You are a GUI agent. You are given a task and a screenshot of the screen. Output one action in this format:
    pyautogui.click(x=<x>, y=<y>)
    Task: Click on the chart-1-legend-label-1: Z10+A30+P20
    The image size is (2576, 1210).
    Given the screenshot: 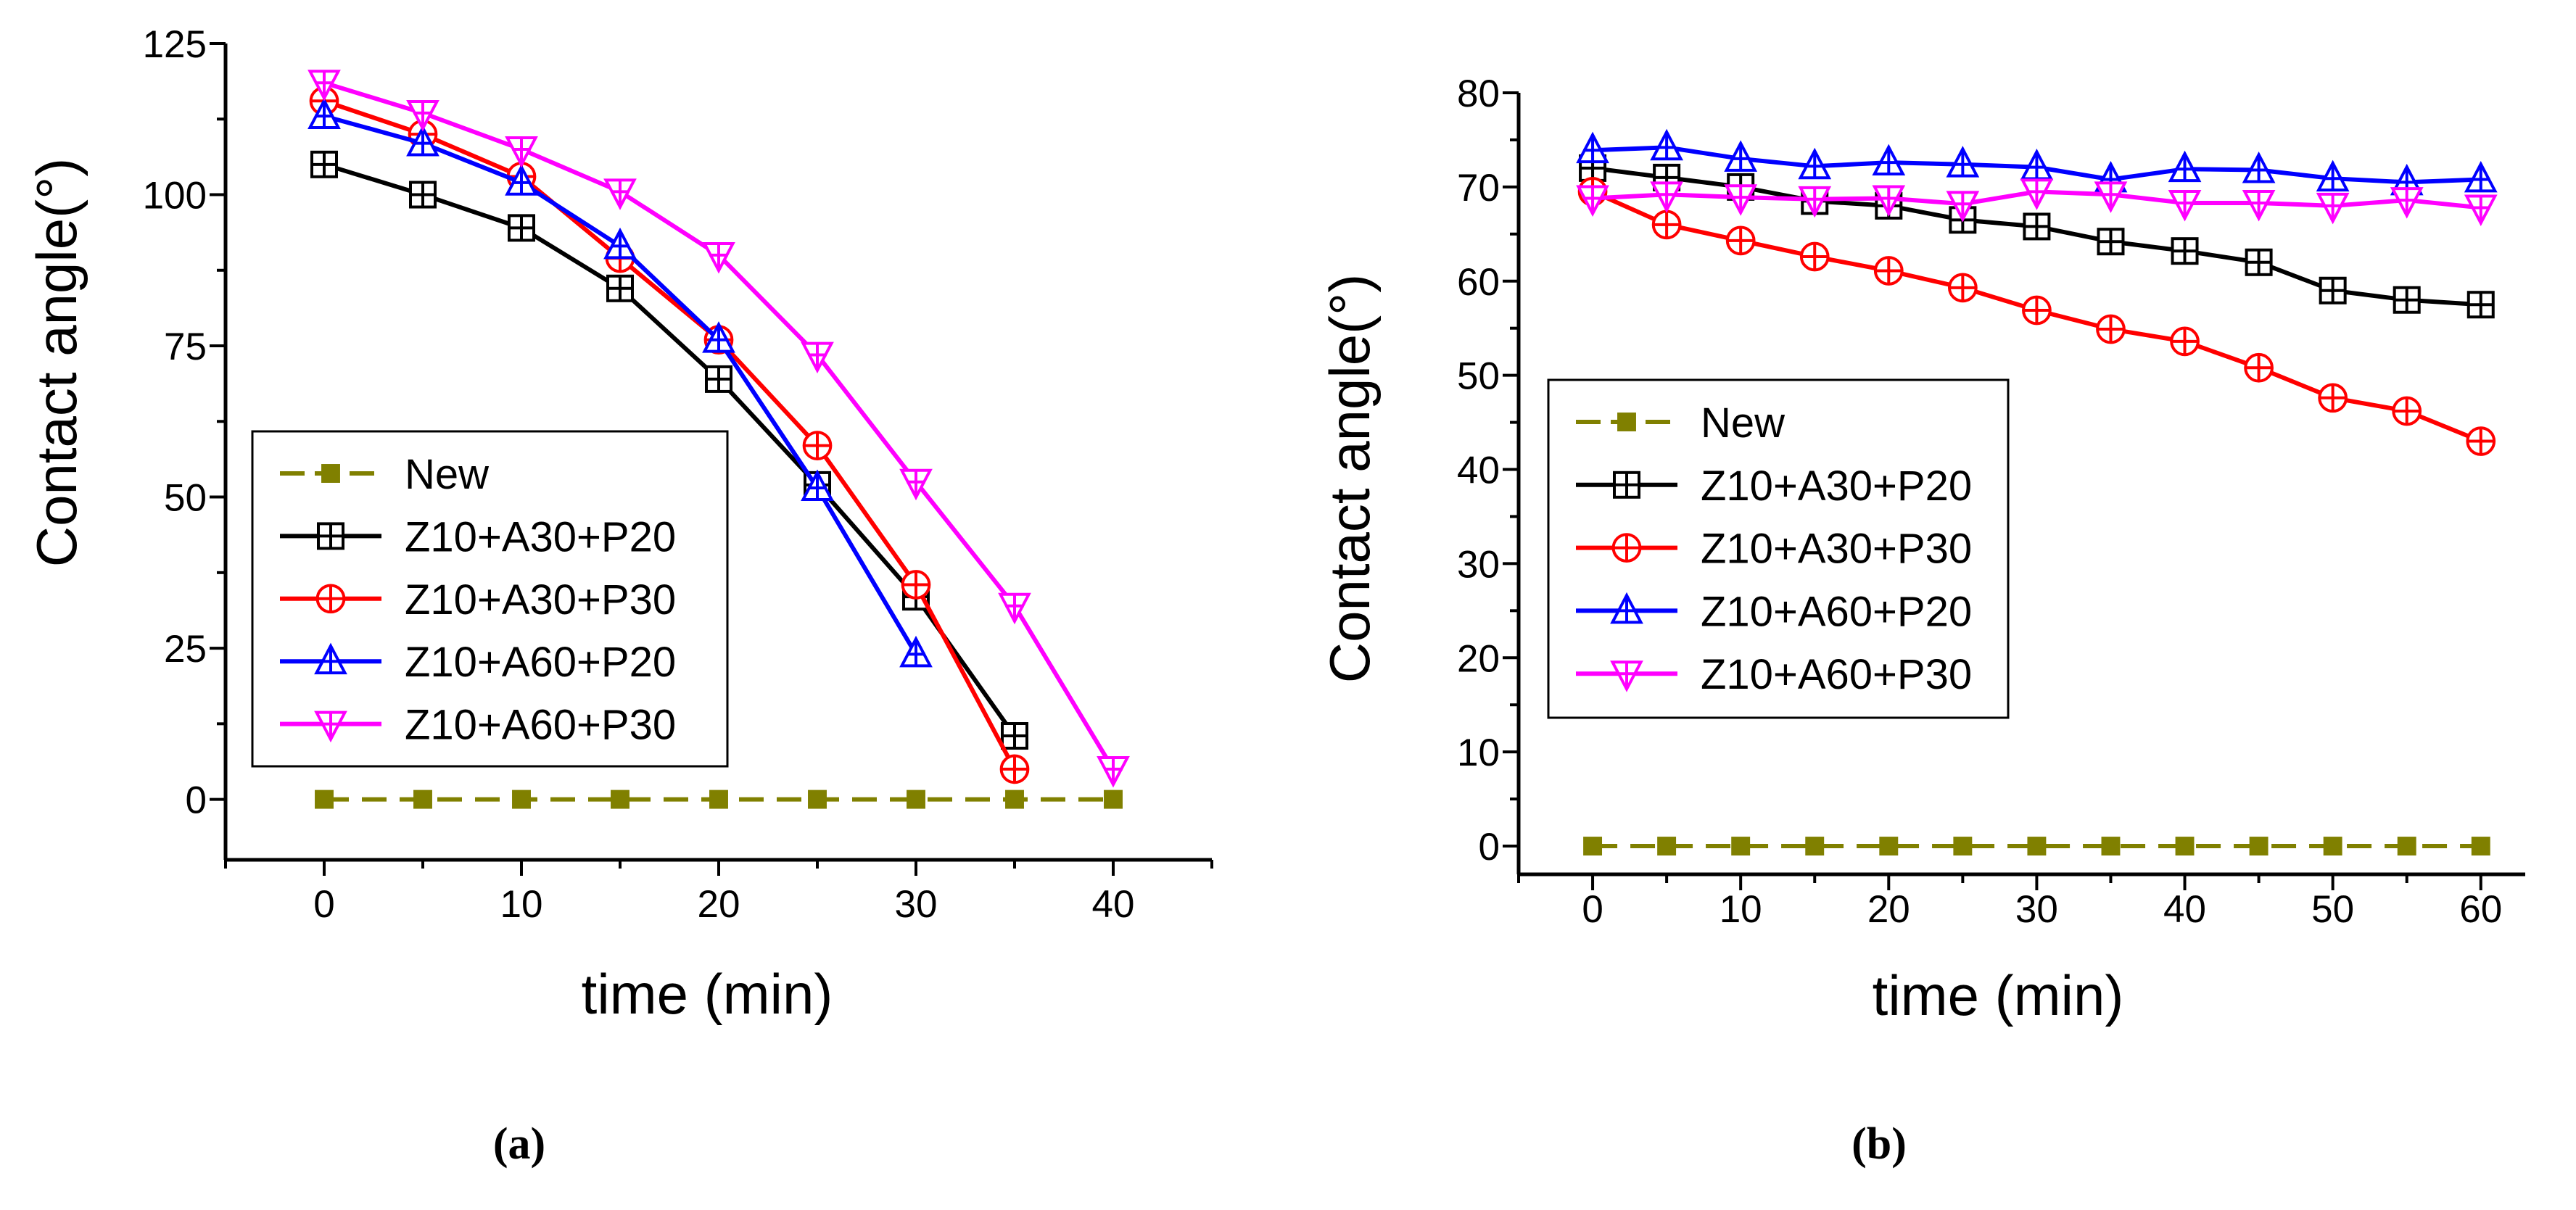 What is the action you would take?
    pyautogui.click(x=1836, y=487)
    